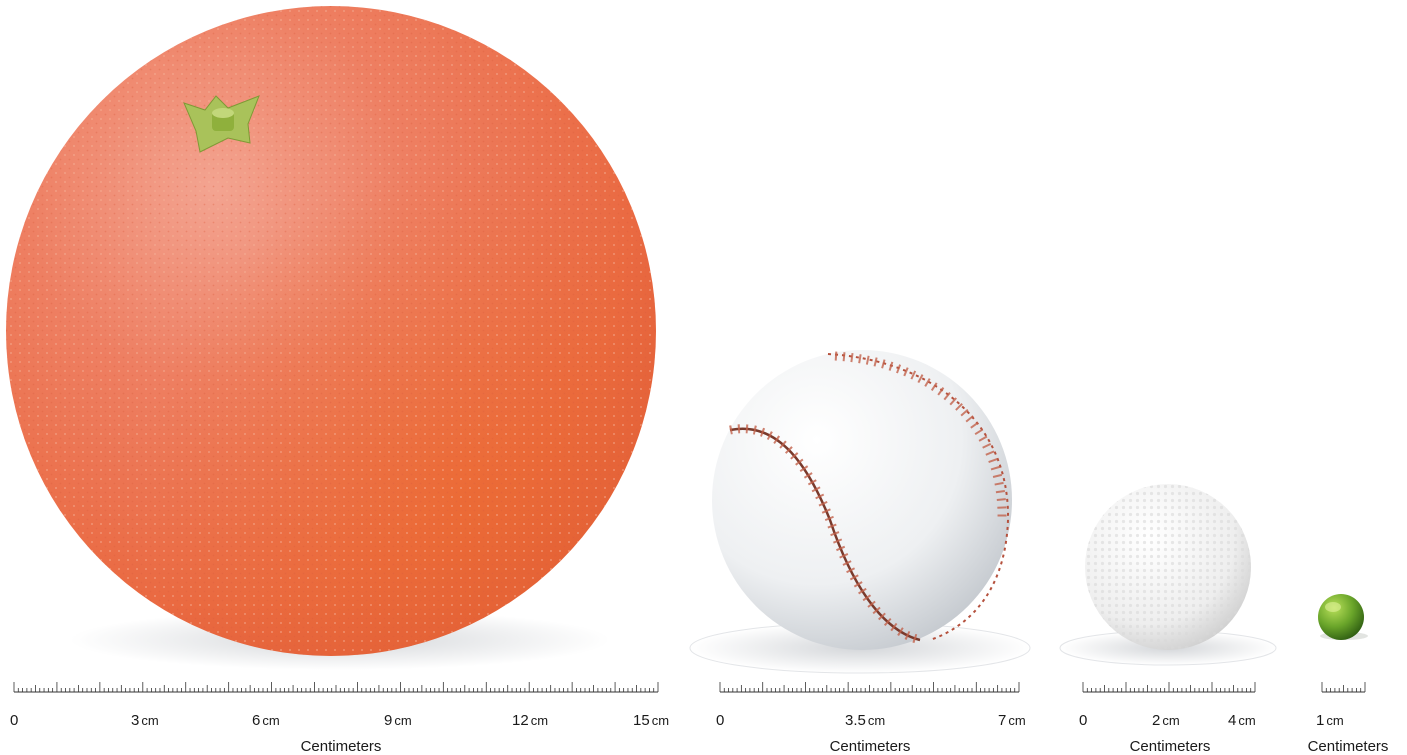 The height and width of the screenshot is (755, 1407). I want to click on ruler-title-golf: Centimeters, so click(1170, 746).